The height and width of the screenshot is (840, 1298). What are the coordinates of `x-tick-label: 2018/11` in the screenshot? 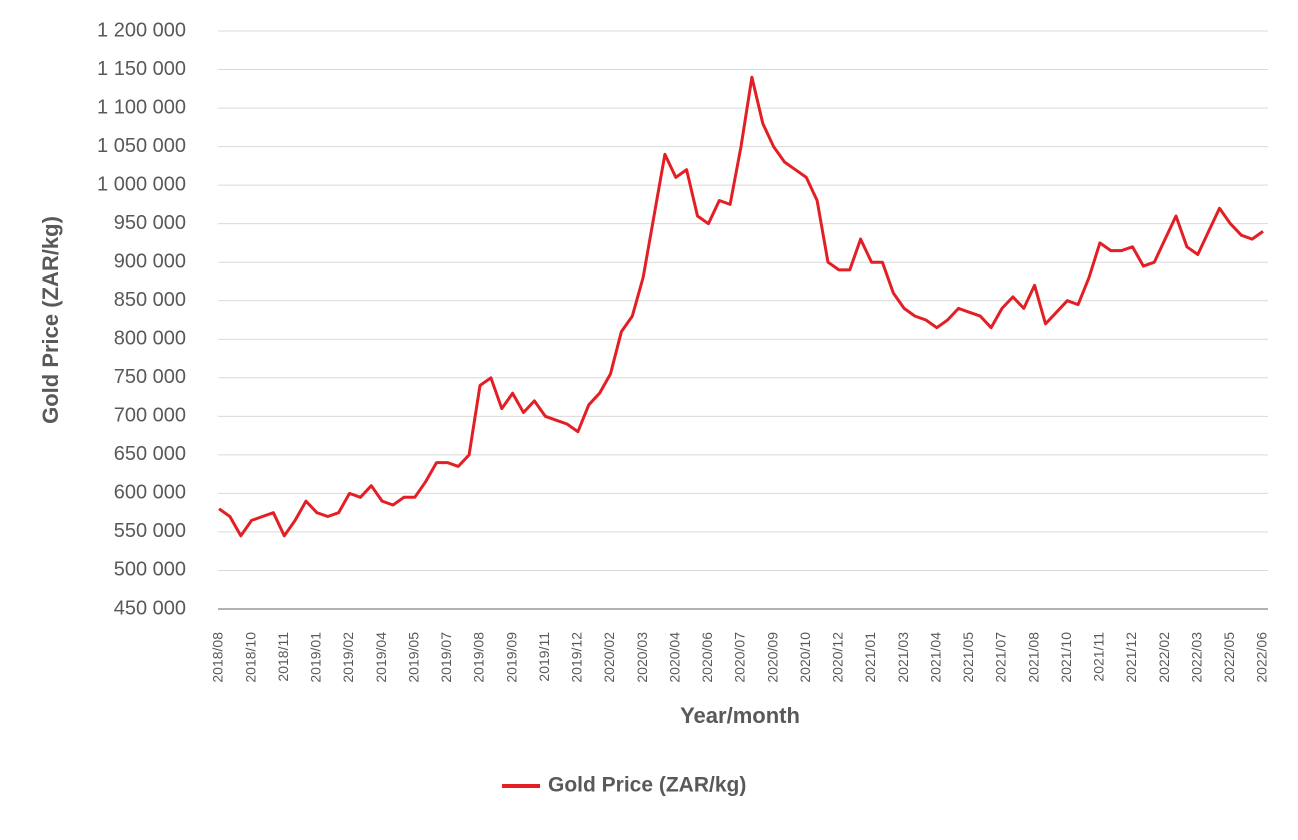 It's located at (283, 657).